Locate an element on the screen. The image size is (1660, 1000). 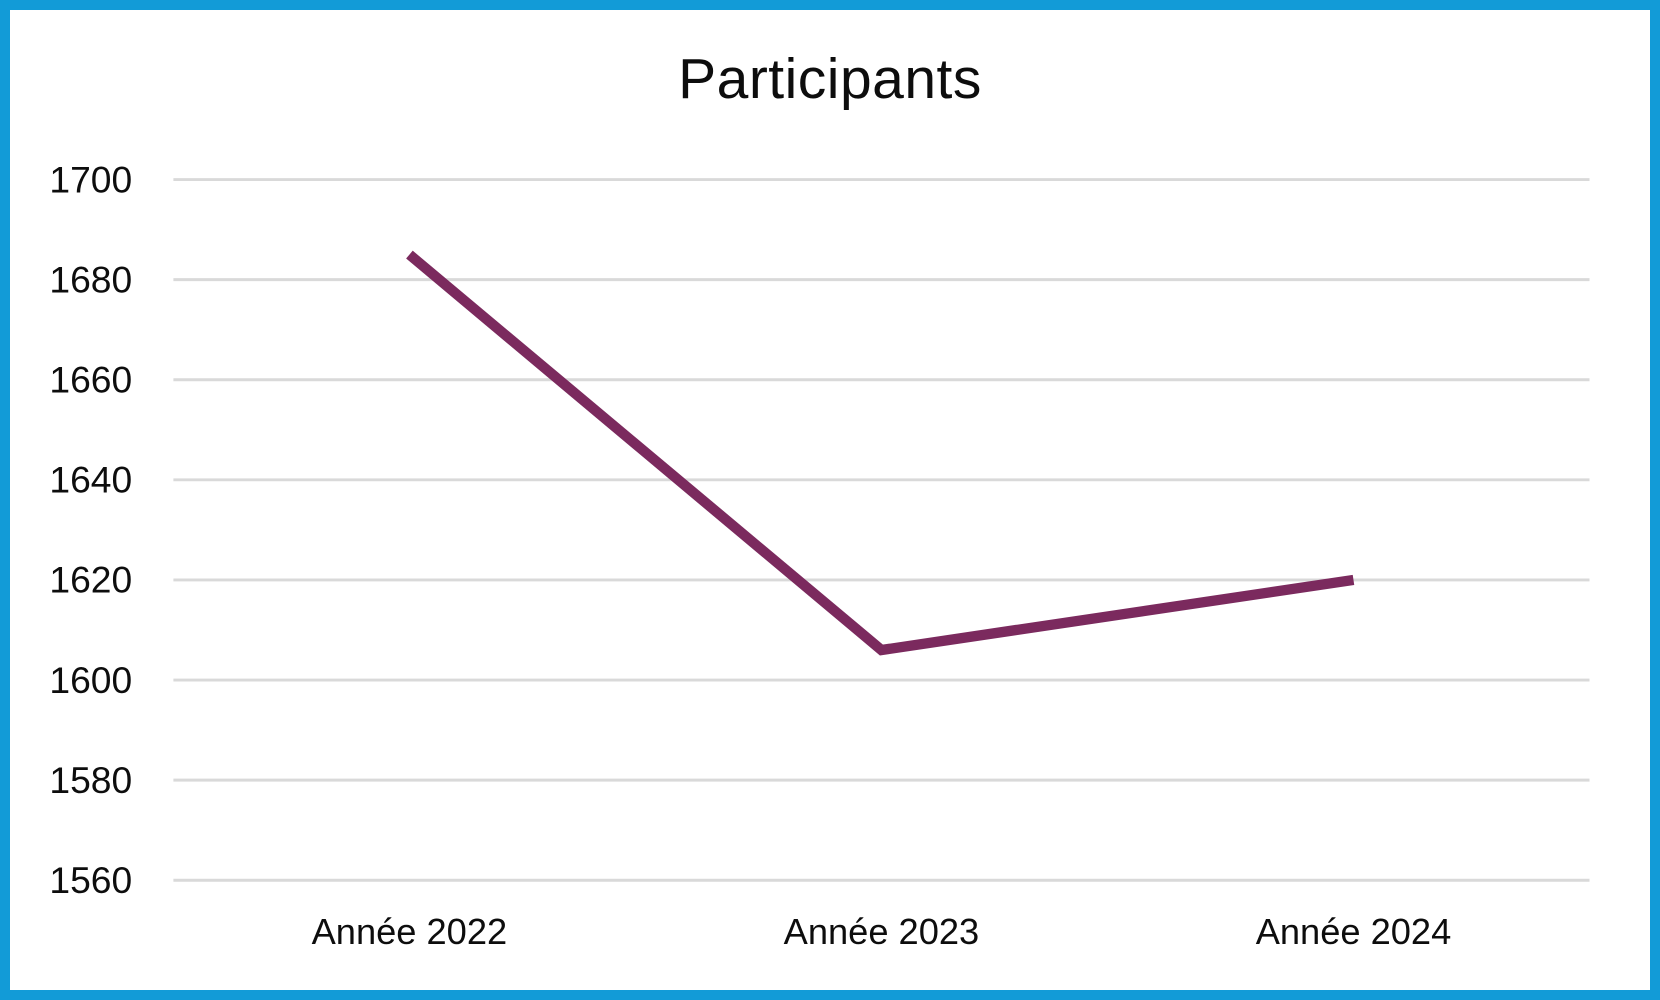
y-axis-tick-label: 1620 is located at coordinates (90, 580).